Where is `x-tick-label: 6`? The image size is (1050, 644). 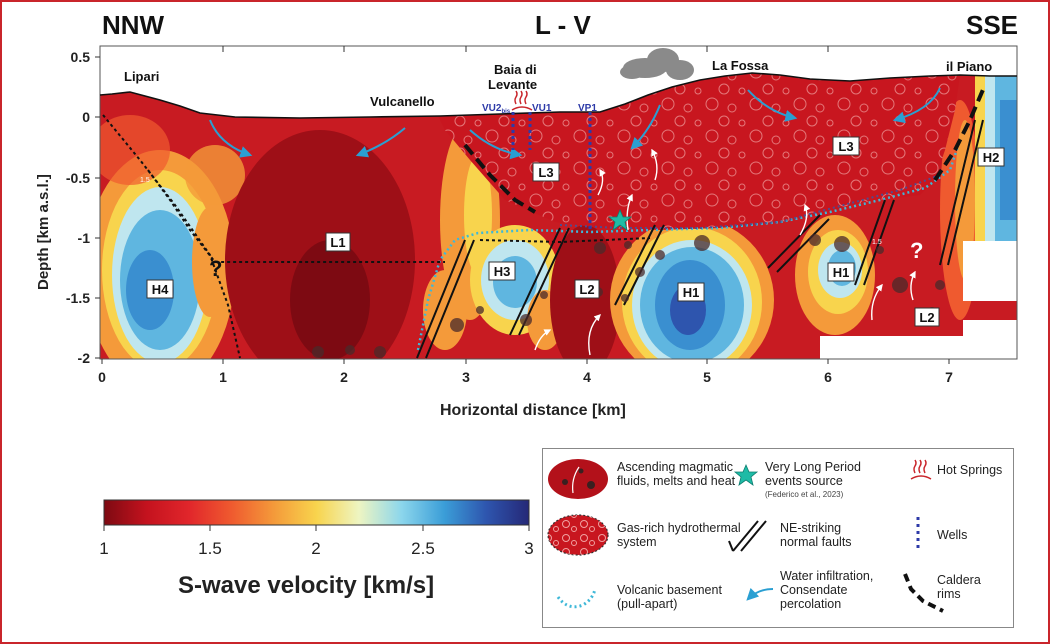 x-tick-label: 6 is located at coordinates (828, 377).